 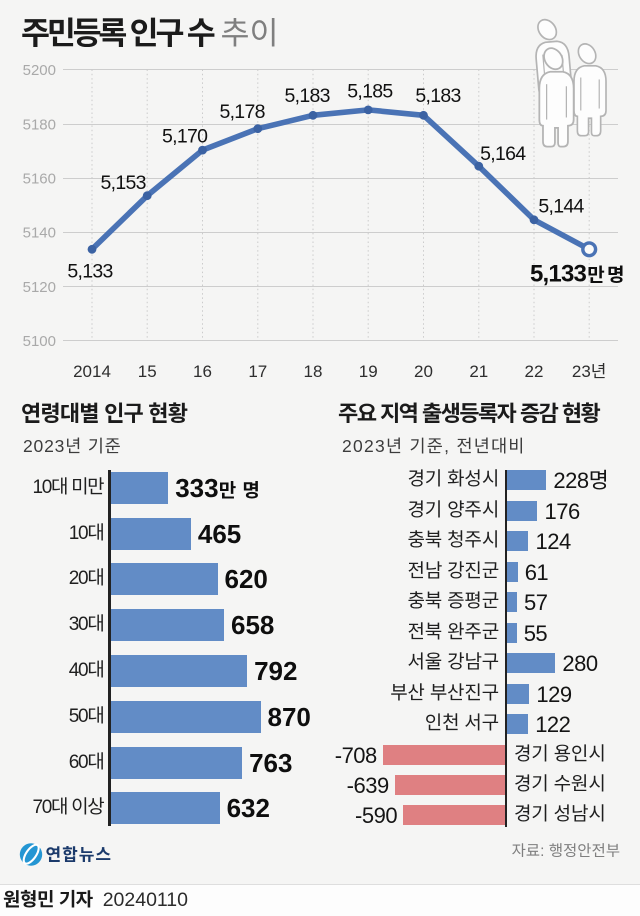 I want to click on svg-text: 20, so click(x=423, y=371).